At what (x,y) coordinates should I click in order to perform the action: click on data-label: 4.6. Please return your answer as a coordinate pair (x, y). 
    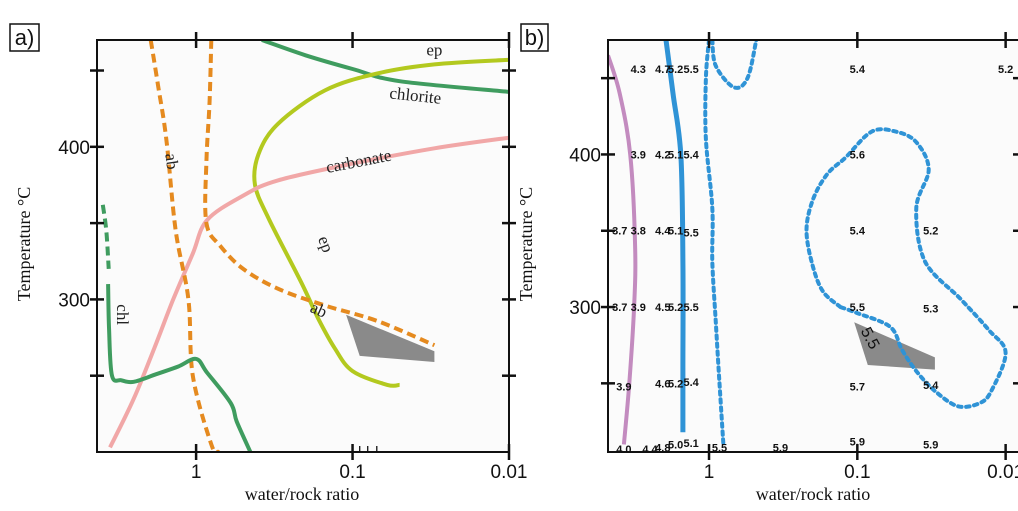
    Looking at the image, I should click on (662, 384).